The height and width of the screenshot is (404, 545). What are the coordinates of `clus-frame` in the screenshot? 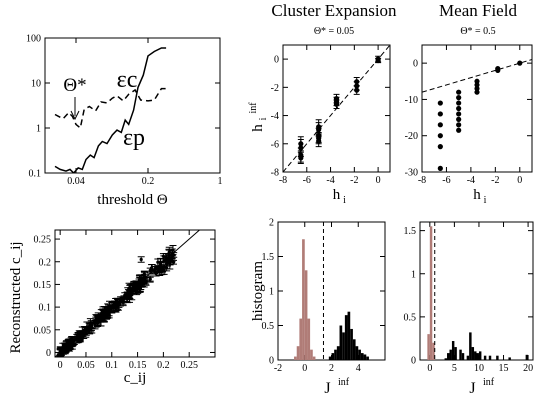 It's located at (336, 108).